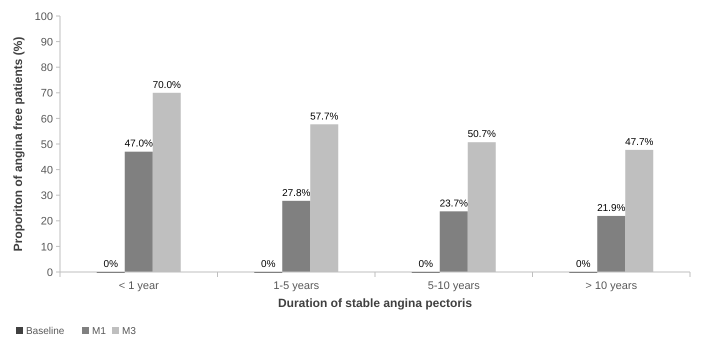 The height and width of the screenshot is (350, 708). What do you see at coordinates (45, 331) in the screenshot?
I see `legend-label: Baseline` at bounding box center [45, 331].